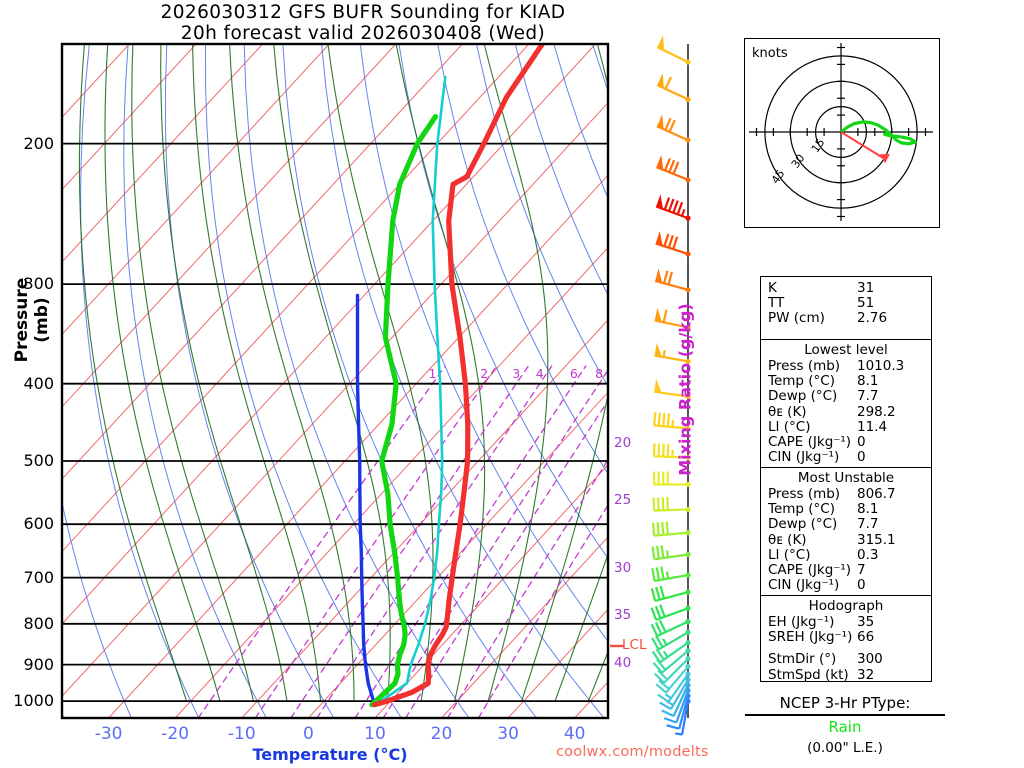 Image resolution: width=1024 pixels, height=768 pixels. Describe the element at coordinates (366, 500) in the screenshot. I see `parcel-curve` at that location.